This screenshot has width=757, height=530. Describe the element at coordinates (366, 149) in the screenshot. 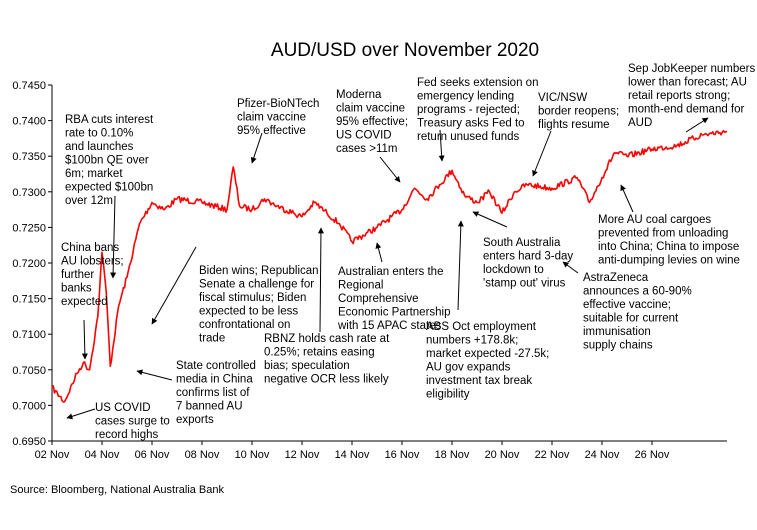

I see `annotation-line: cases >11m` at that location.